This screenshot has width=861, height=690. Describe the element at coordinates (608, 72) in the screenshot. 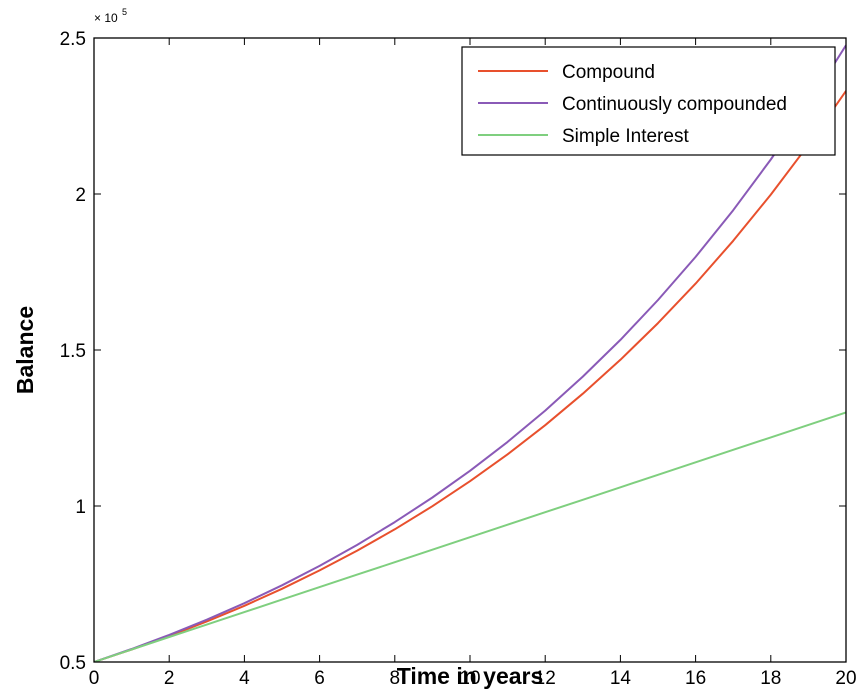

I see `legend-label: Compound` at that location.